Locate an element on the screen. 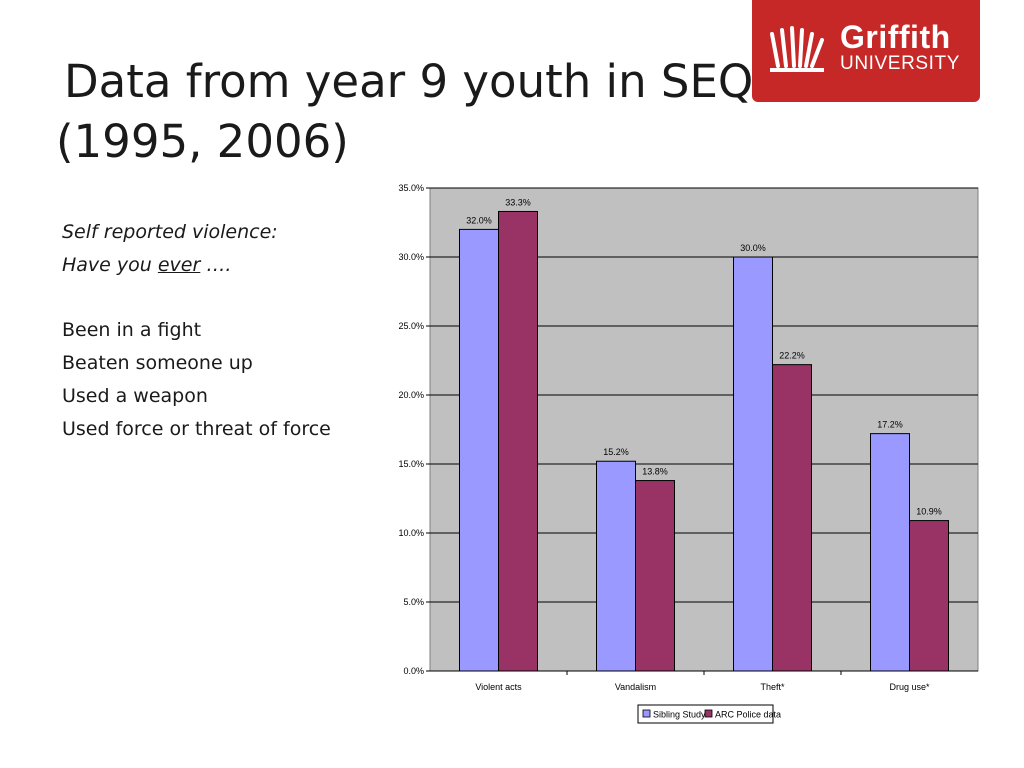 The height and width of the screenshot is (768, 1024). list-item: Been in a fight is located at coordinates (132, 330).